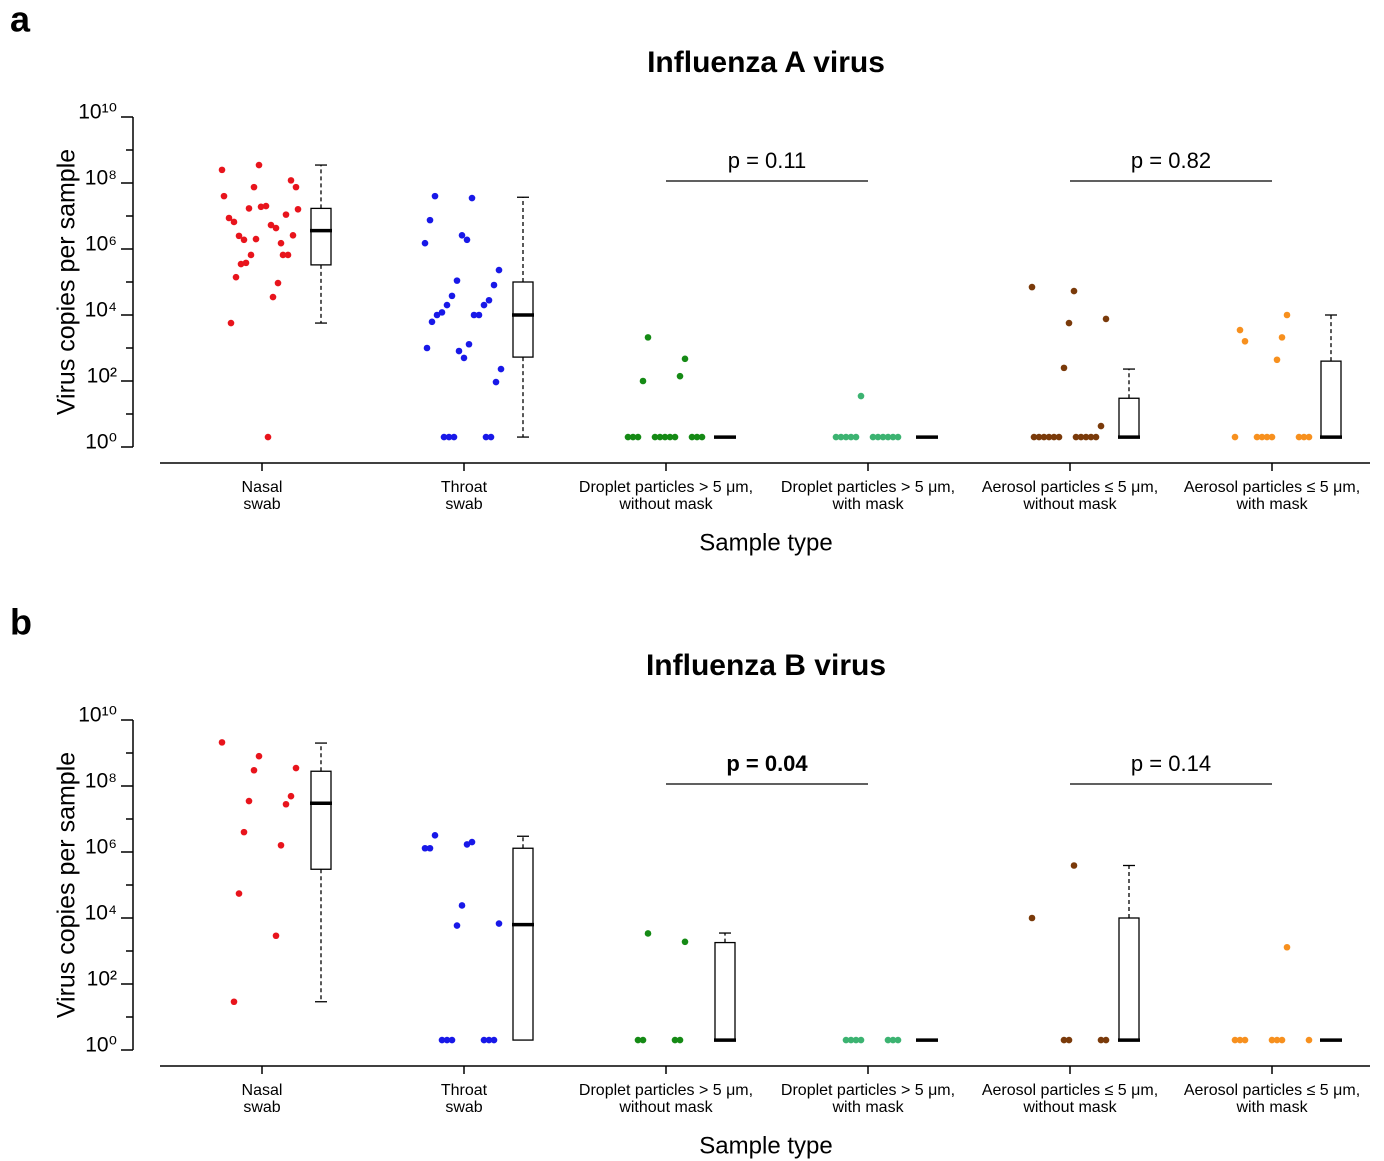 This screenshot has width=1384, height=1161. I want to click on x-tick-label: Nasal, so click(262, 487).